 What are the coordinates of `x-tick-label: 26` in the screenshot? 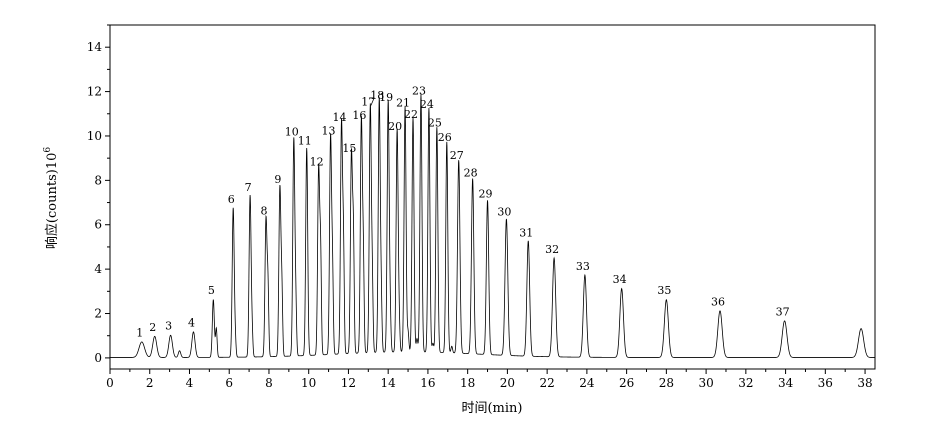 It's located at (626, 383).